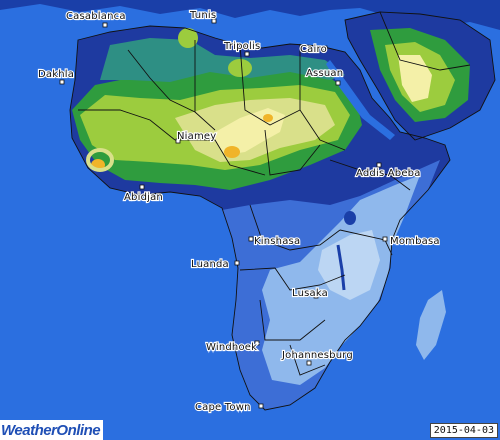  I want to click on city-cairo: Cairo, so click(313, 49).